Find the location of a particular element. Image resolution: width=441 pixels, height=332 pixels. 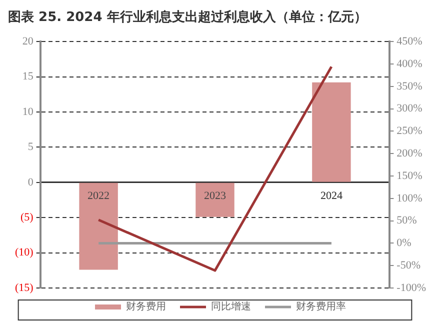

y-tick-label: 0 is located at coordinates (31, 182).